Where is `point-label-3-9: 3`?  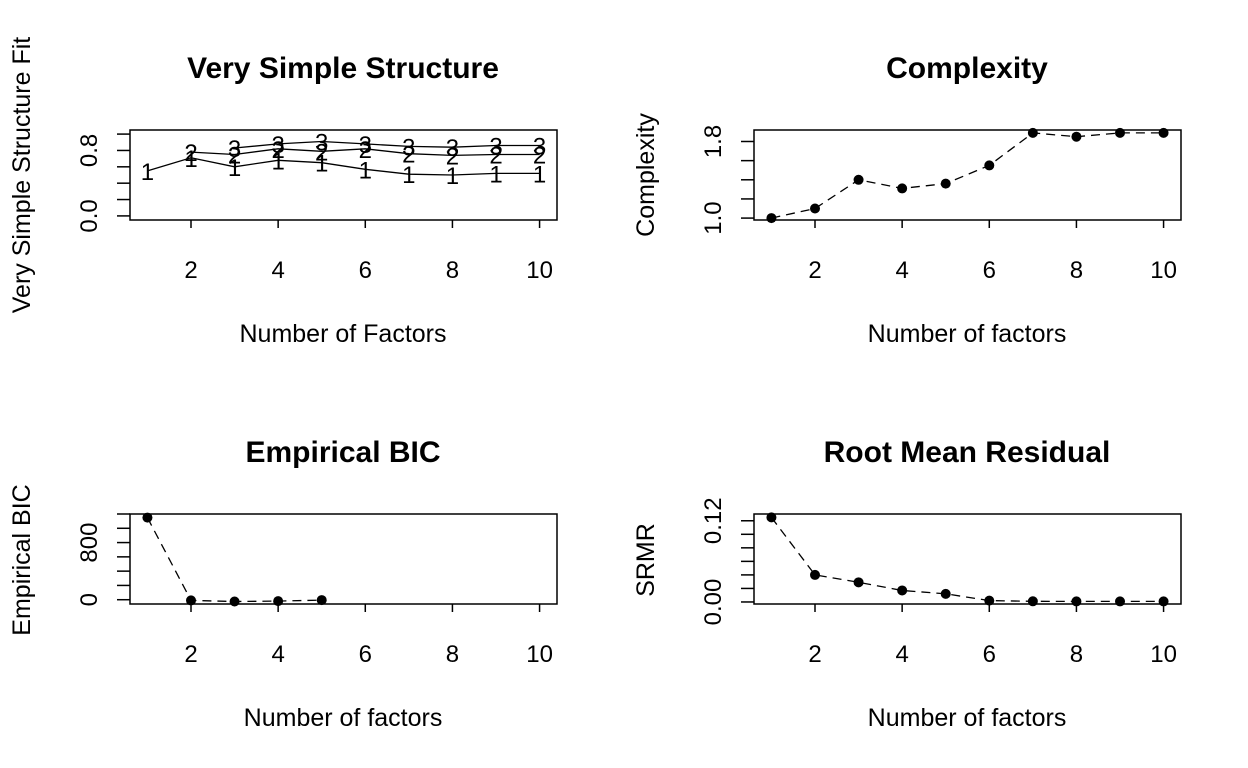 point-label-3-9: 3 is located at coordinates (495, 147).